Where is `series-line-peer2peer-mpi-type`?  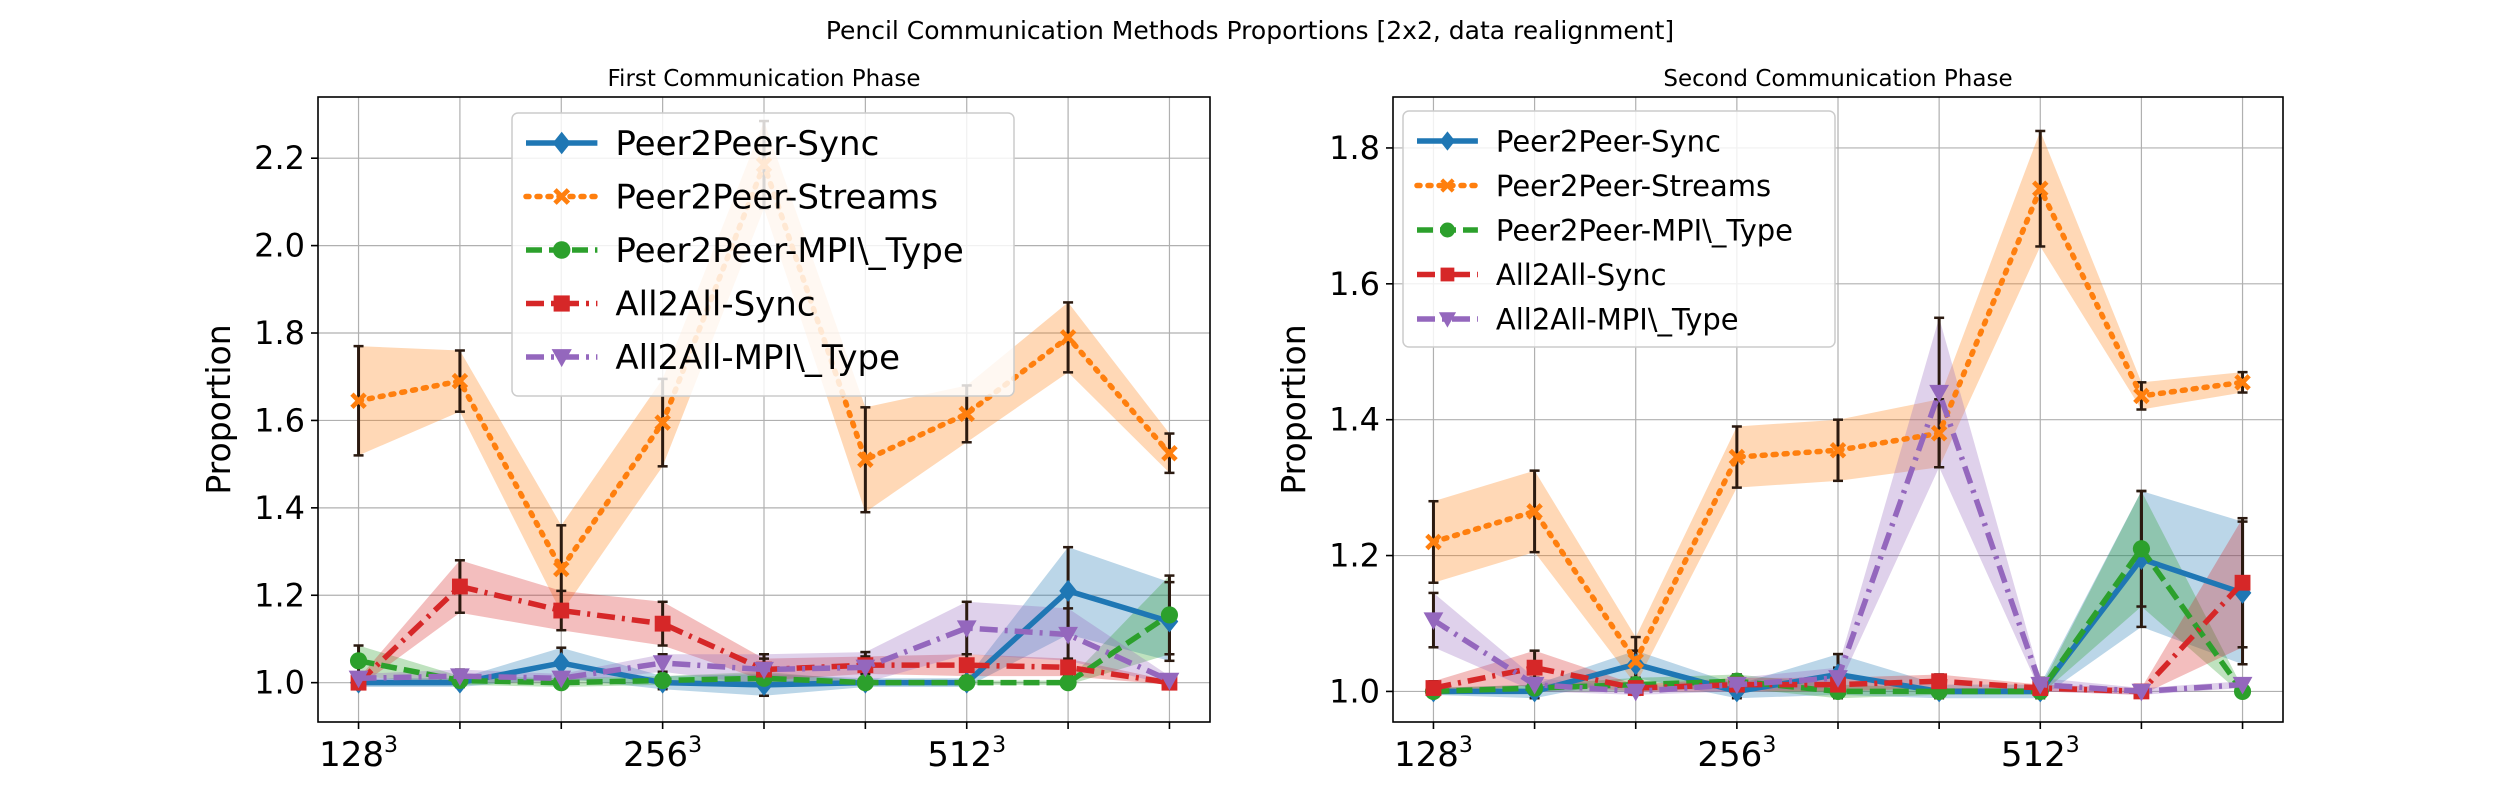 series-line-peer2peer-mpi-type is located at coordinates (764, 649).